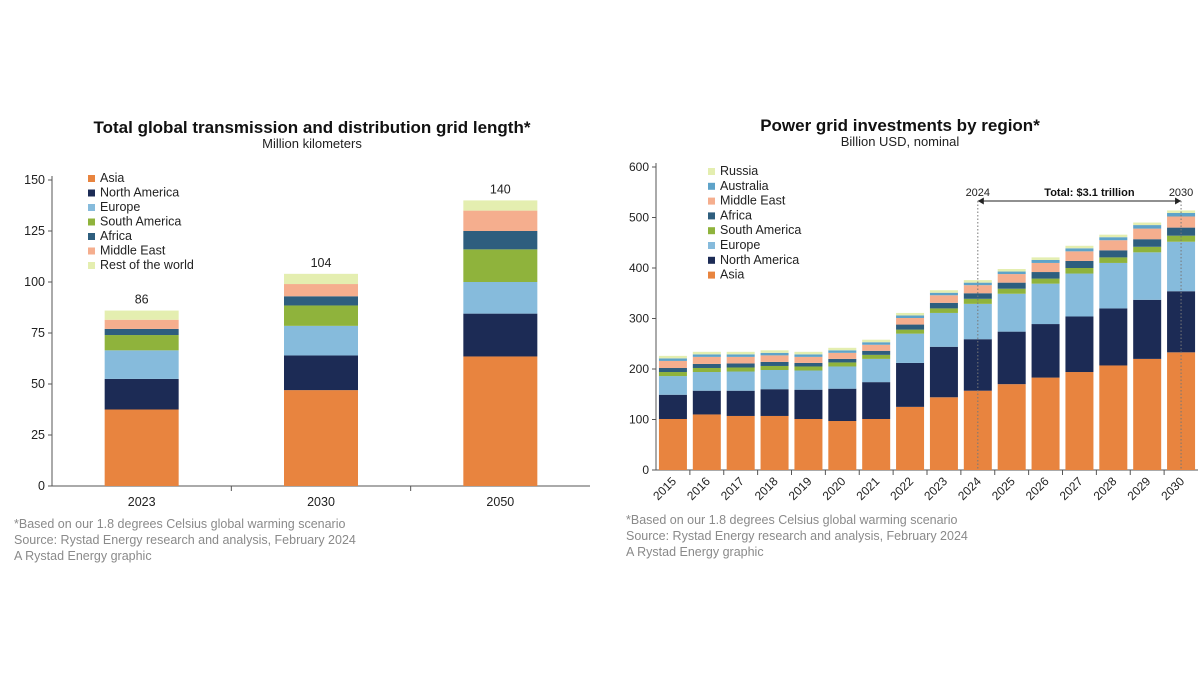 This screenshot has width=1200, height=676. What do you see at coordinates (91, 193) in the screenshot?
I see `legend-swatch-north-america` at bounding box center [91, 193].